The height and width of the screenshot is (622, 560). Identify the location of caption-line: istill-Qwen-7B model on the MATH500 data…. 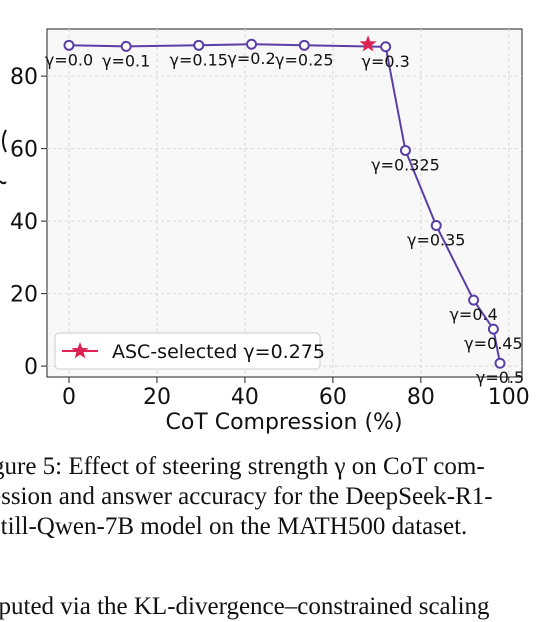
(234, 526).